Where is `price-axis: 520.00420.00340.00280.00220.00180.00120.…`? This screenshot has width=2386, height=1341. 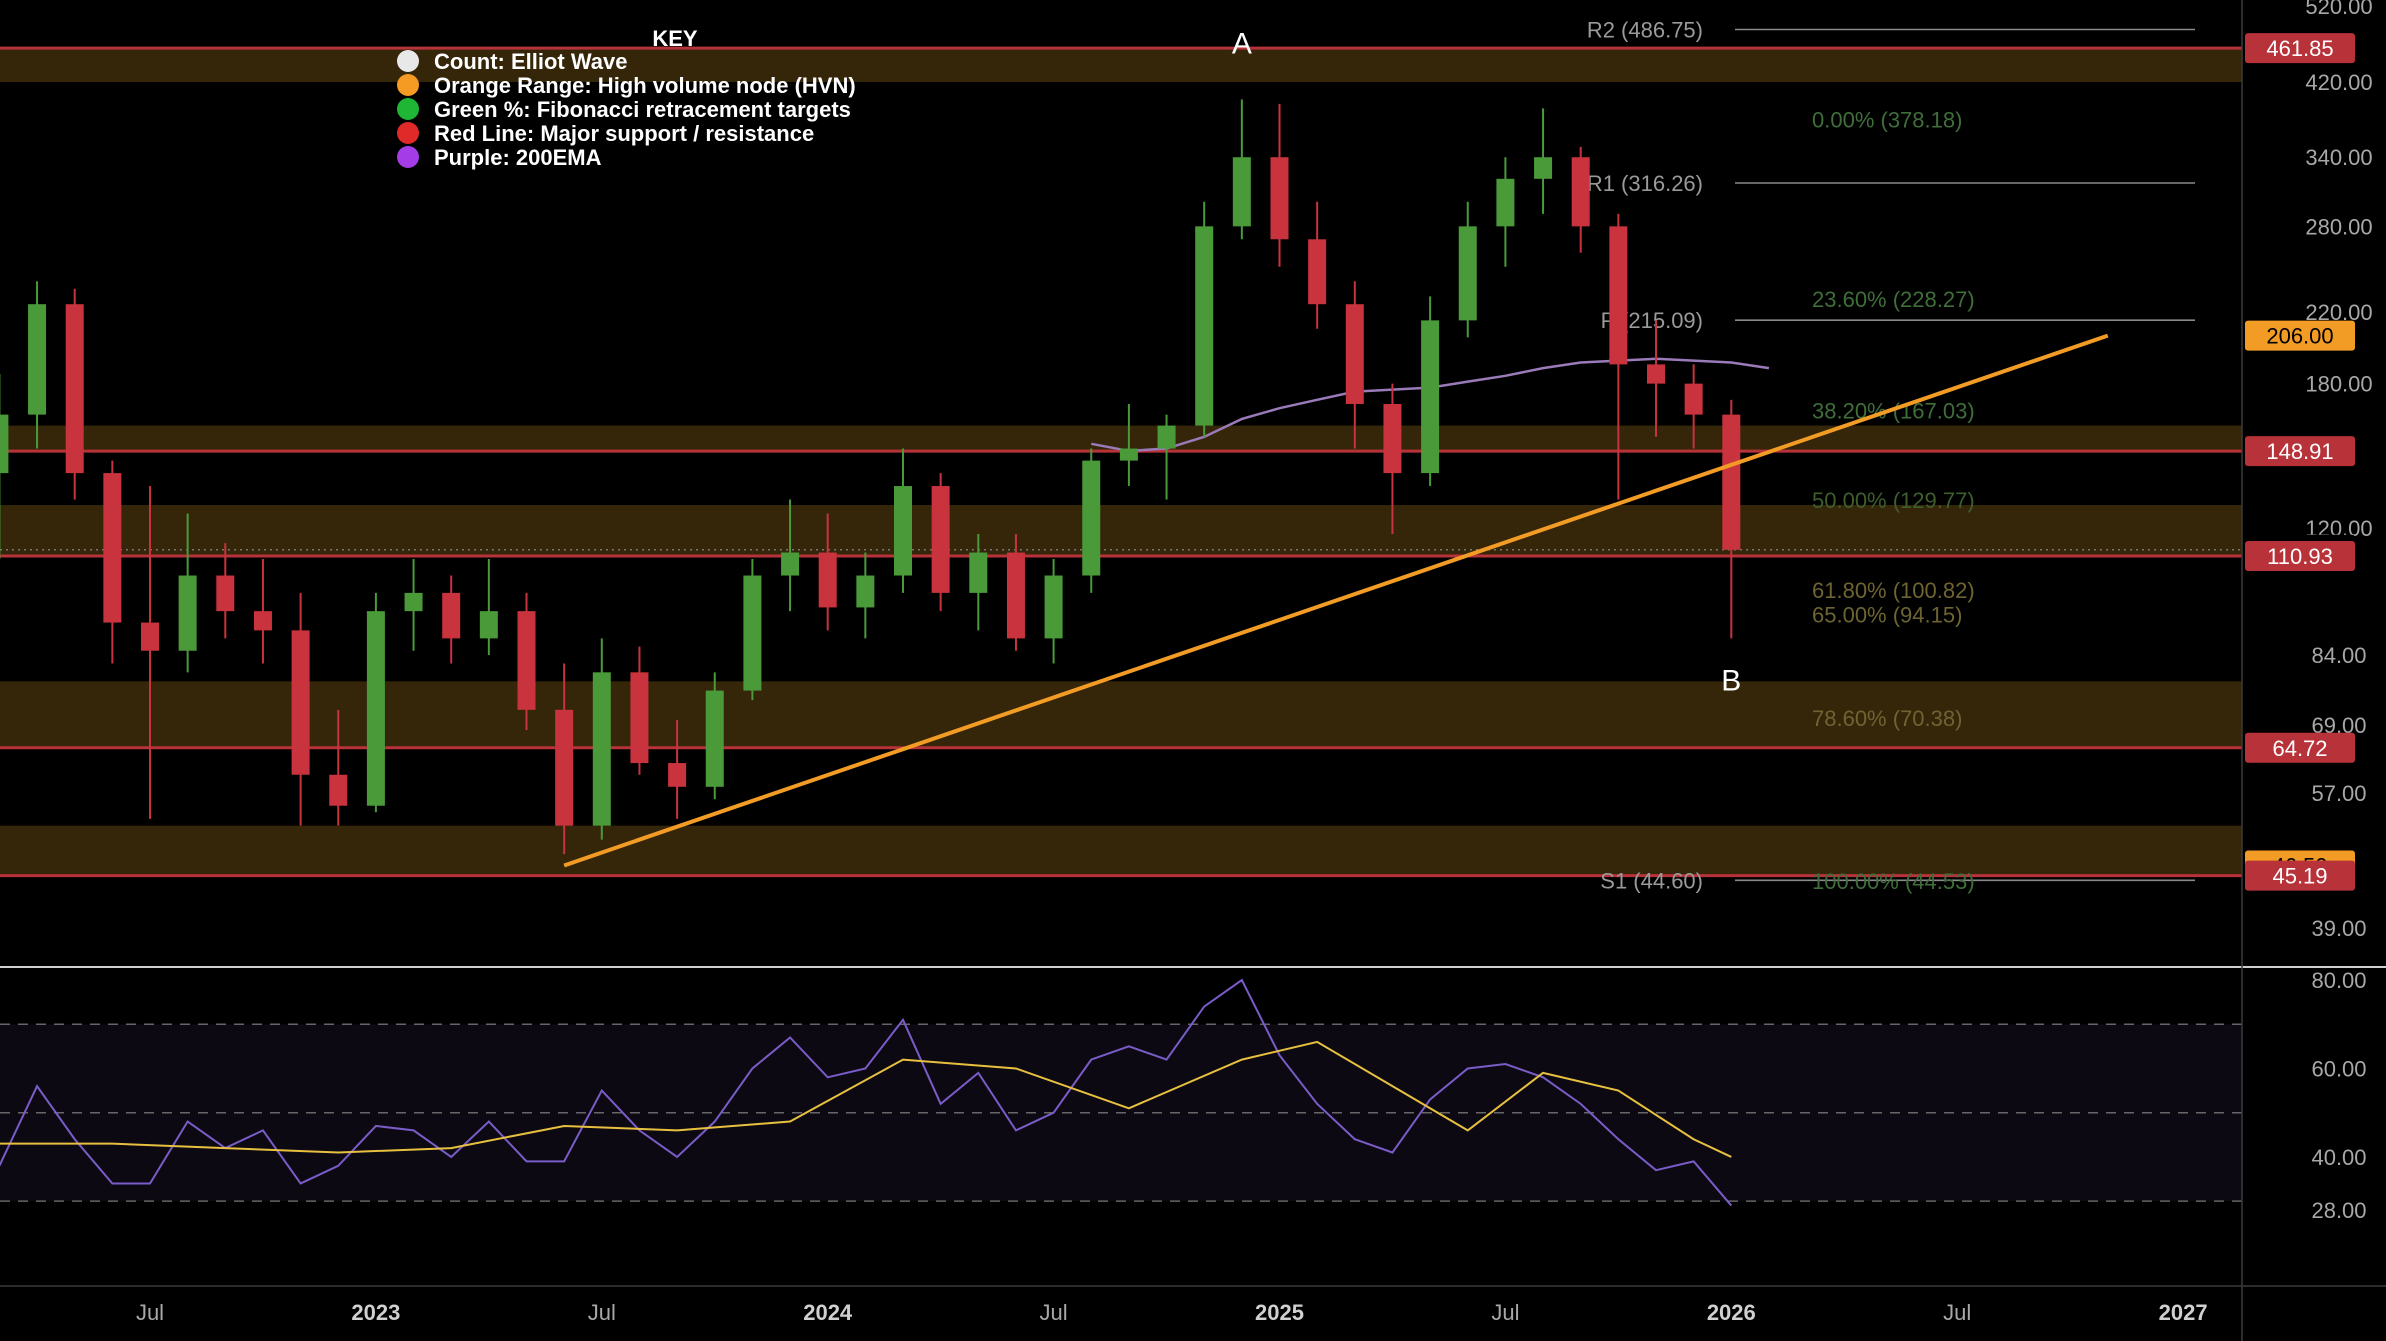
price-axis: 520.00420.00340.00280.00220.00180.00120.… is located at coordinates (2307, 670).